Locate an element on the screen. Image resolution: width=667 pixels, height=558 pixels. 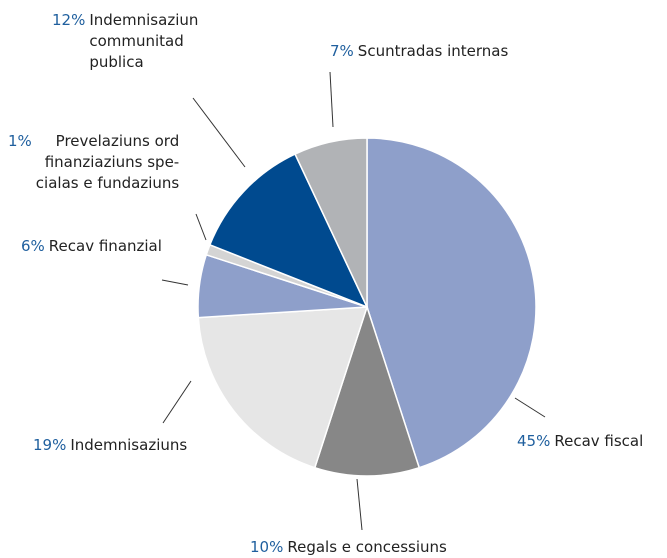
slice-percent: 19% is located at coordinates (50, 445).